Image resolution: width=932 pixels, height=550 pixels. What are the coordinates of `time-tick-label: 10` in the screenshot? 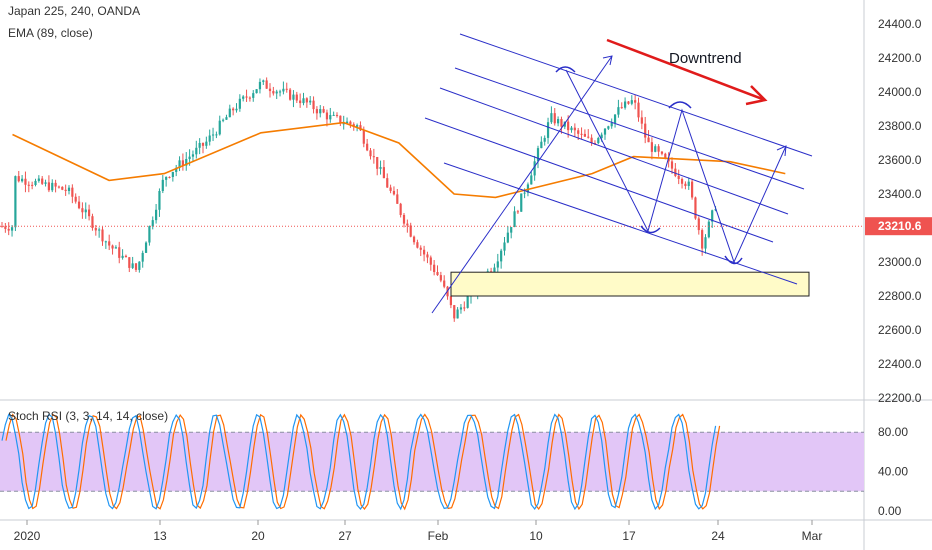 It's located at (536, 536).